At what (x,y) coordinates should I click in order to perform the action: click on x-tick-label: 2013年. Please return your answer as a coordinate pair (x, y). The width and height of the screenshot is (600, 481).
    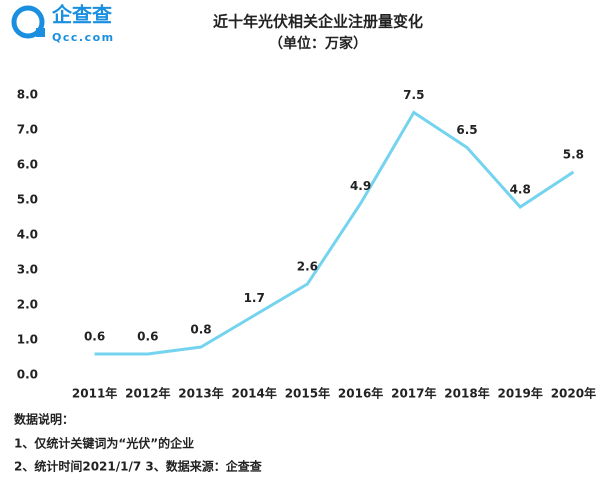
    Looking at the image, I should click on (200, 393).